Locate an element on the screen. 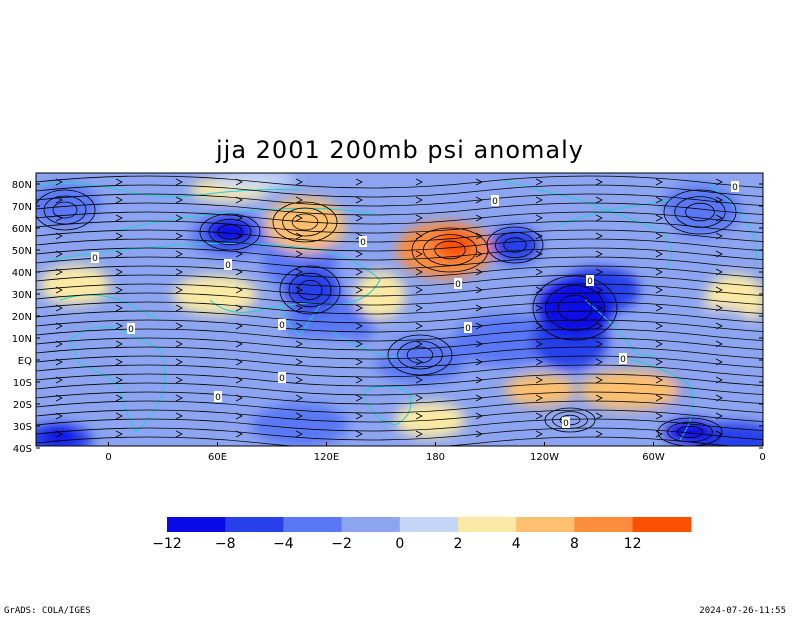 The height and width of the screenshot is (618, 800). lat-label: 70N is located at coordinates (22, 207).